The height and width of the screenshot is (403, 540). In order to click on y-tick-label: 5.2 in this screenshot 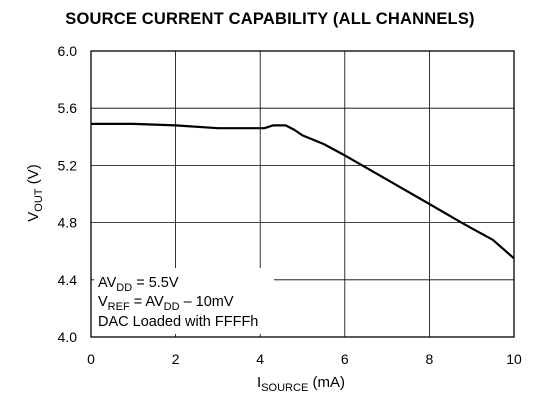, I will do `click(68, 165)`.